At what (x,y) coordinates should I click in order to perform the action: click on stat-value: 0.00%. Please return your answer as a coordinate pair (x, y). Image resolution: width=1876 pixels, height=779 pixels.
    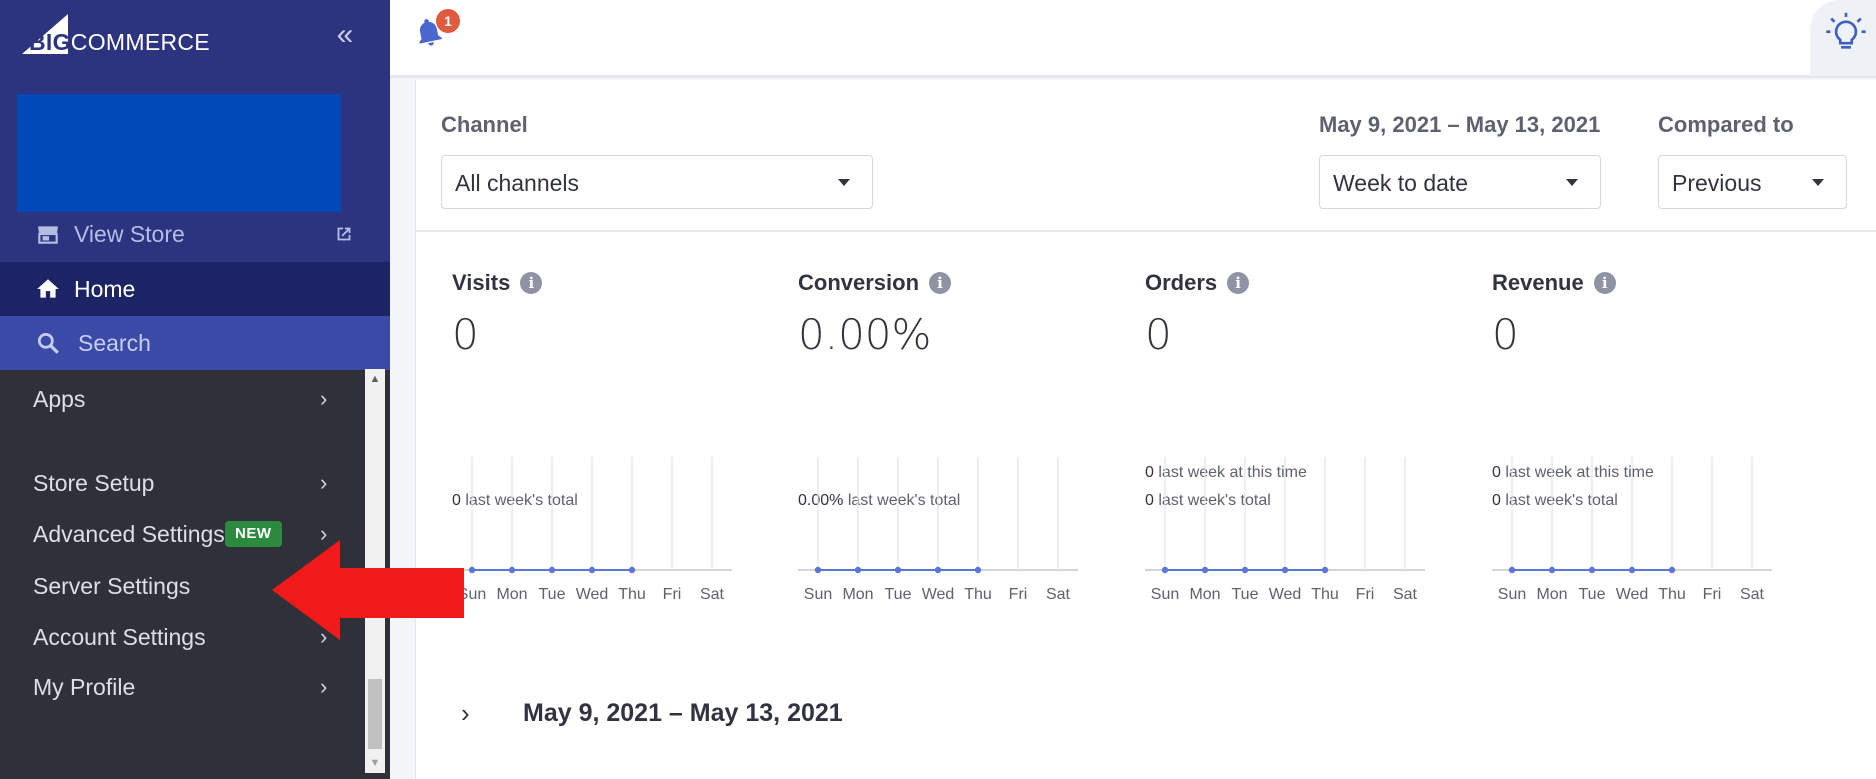
    Looking at the image, I should click on (865, 334).